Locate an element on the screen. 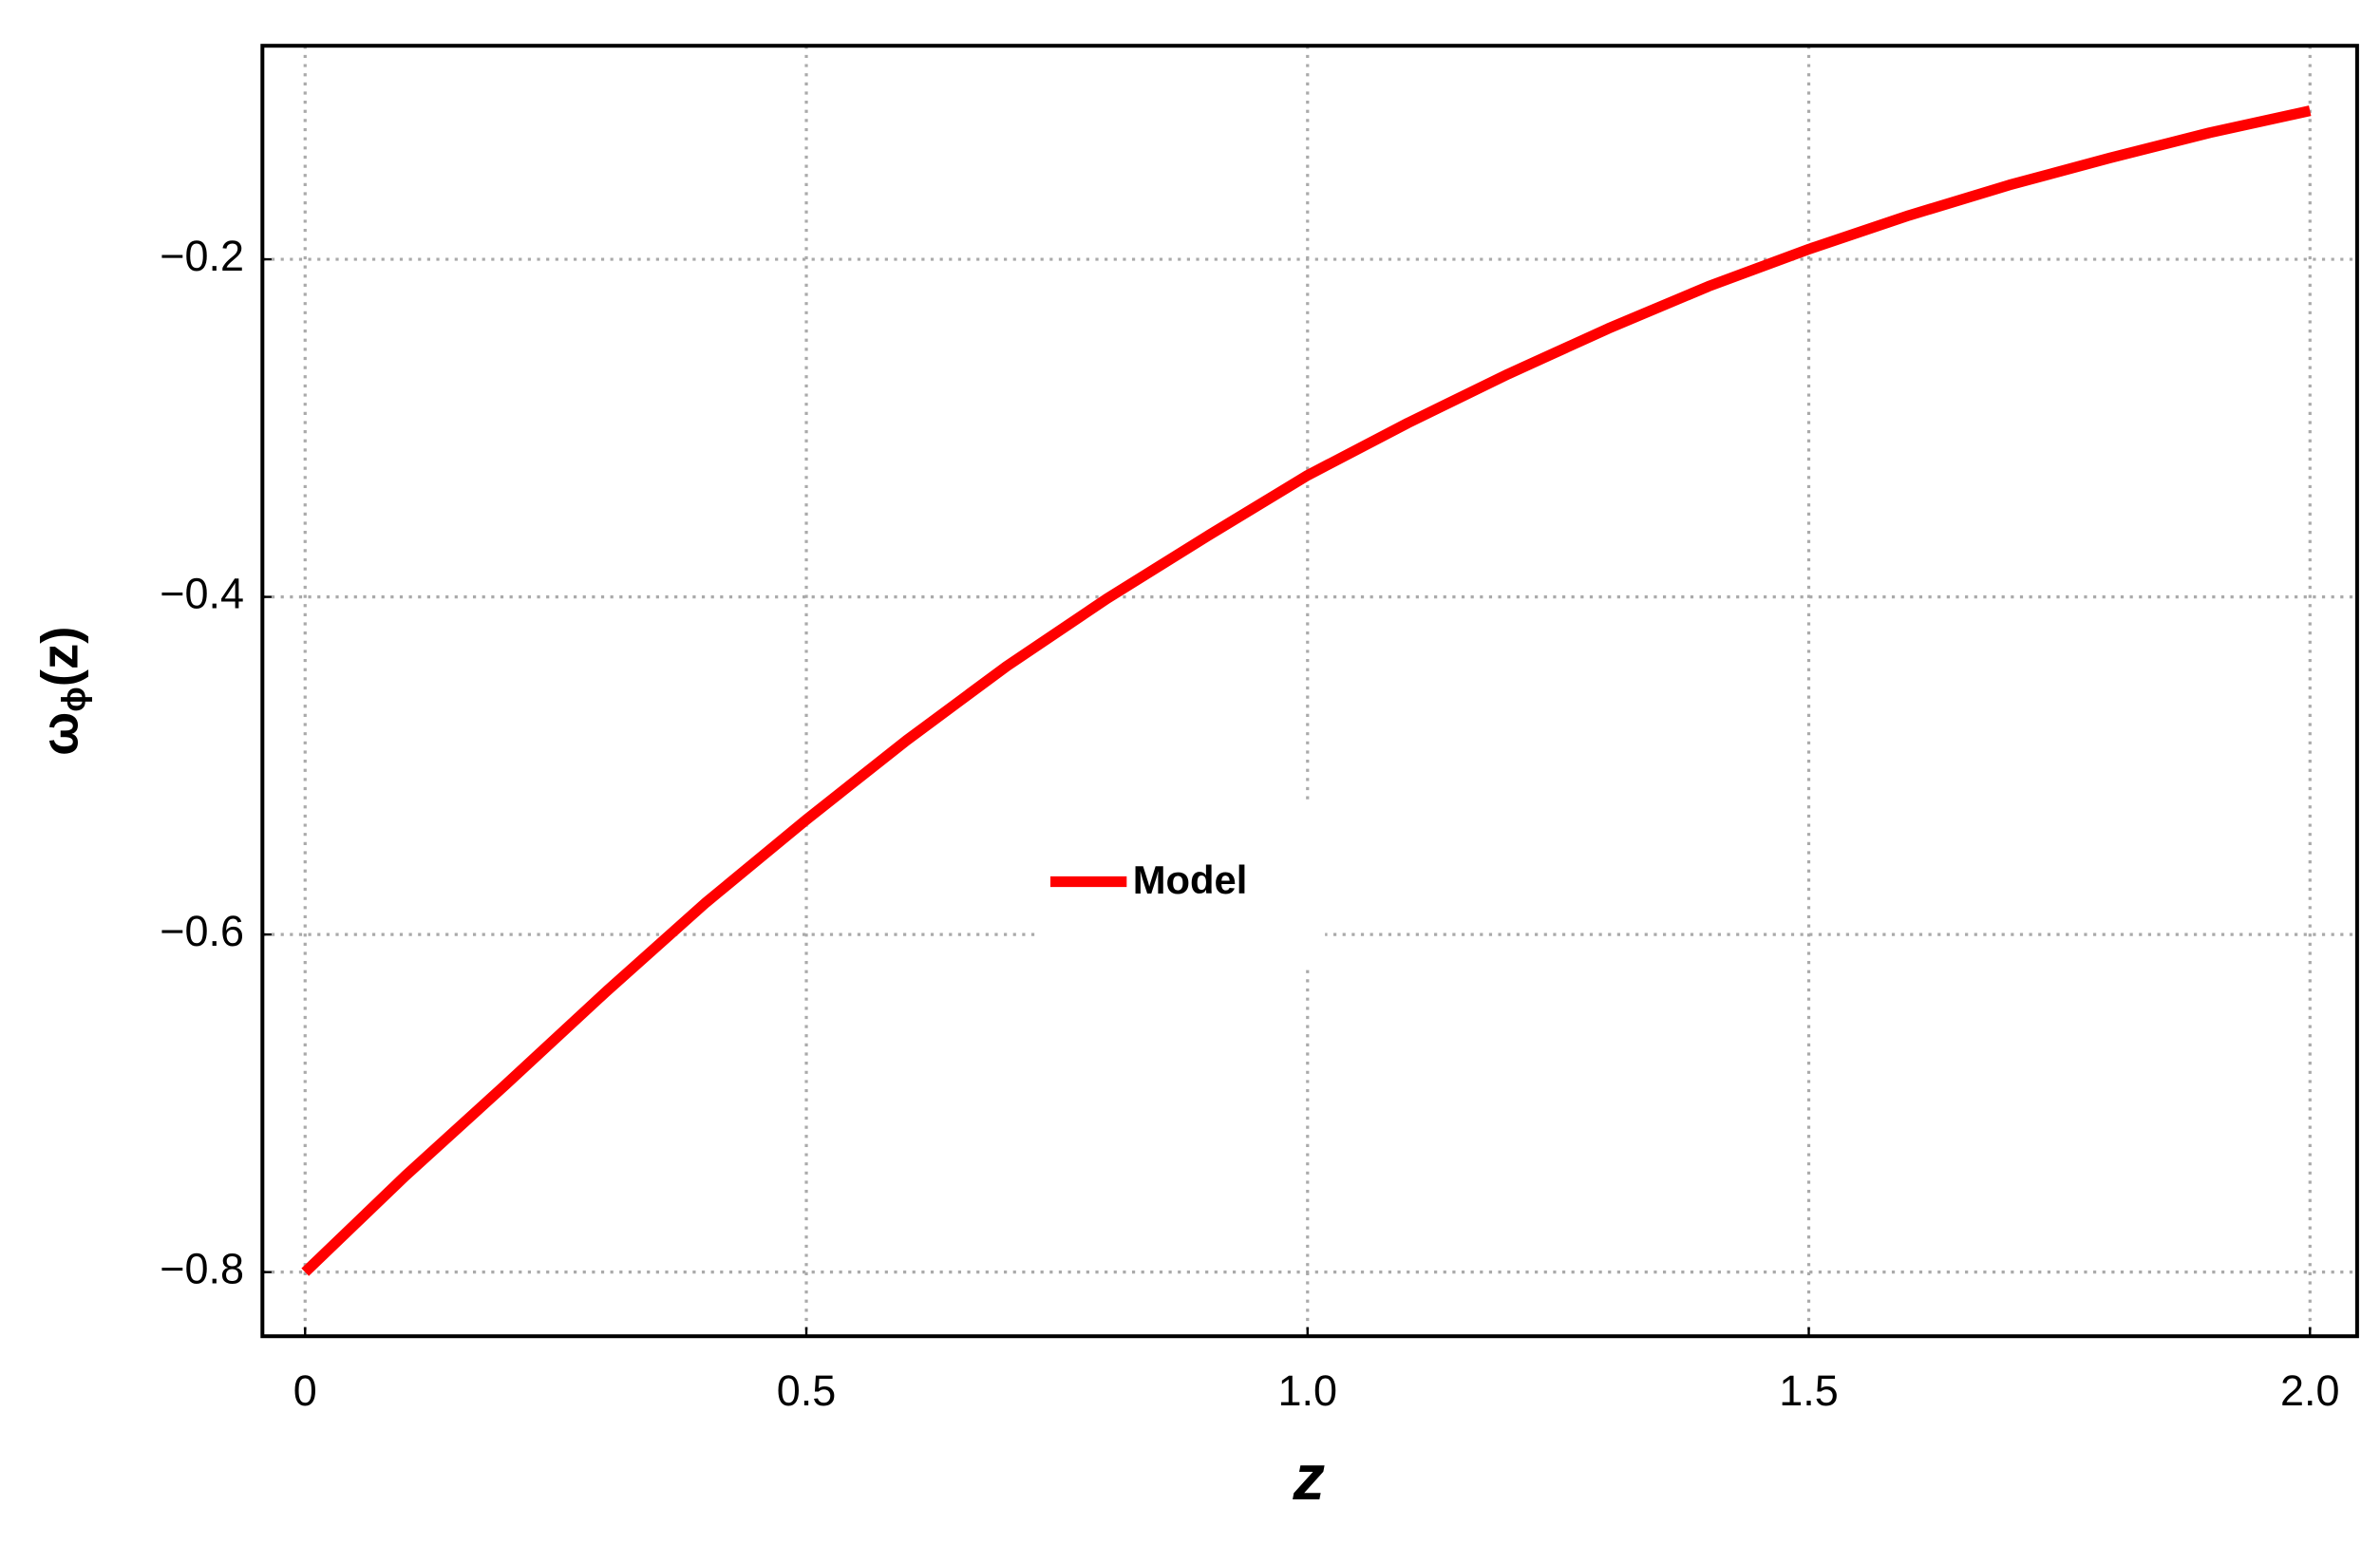  x-tick-label: 0 is located at coordinates (305, 1390).